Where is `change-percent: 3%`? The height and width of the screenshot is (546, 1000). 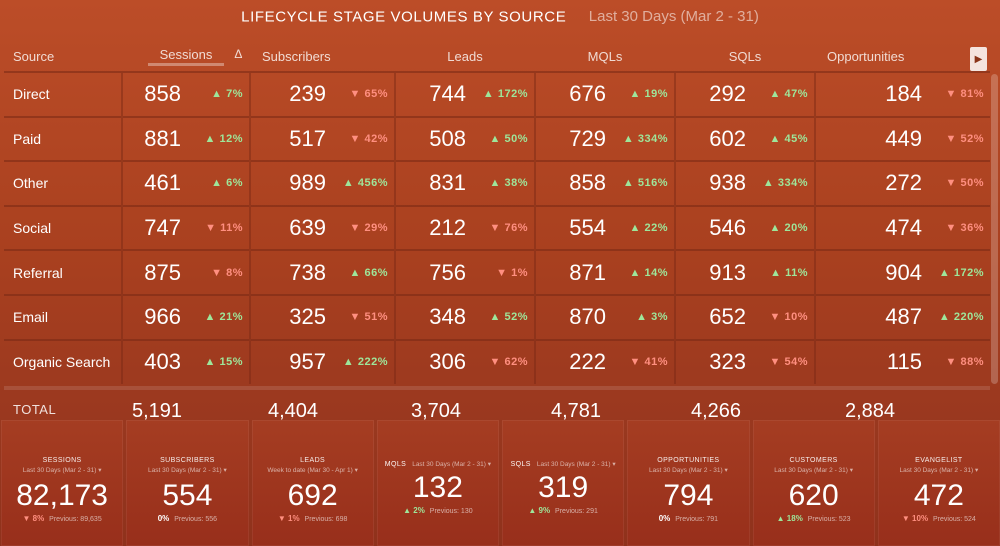 change-percent: 3% is located at coordinates (659, 317).